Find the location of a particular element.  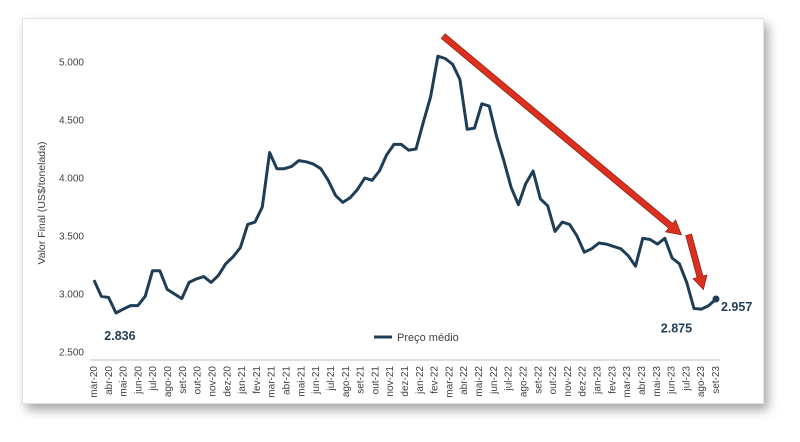

x-tick-label: jun-22 is located at coordinates (494, 380).